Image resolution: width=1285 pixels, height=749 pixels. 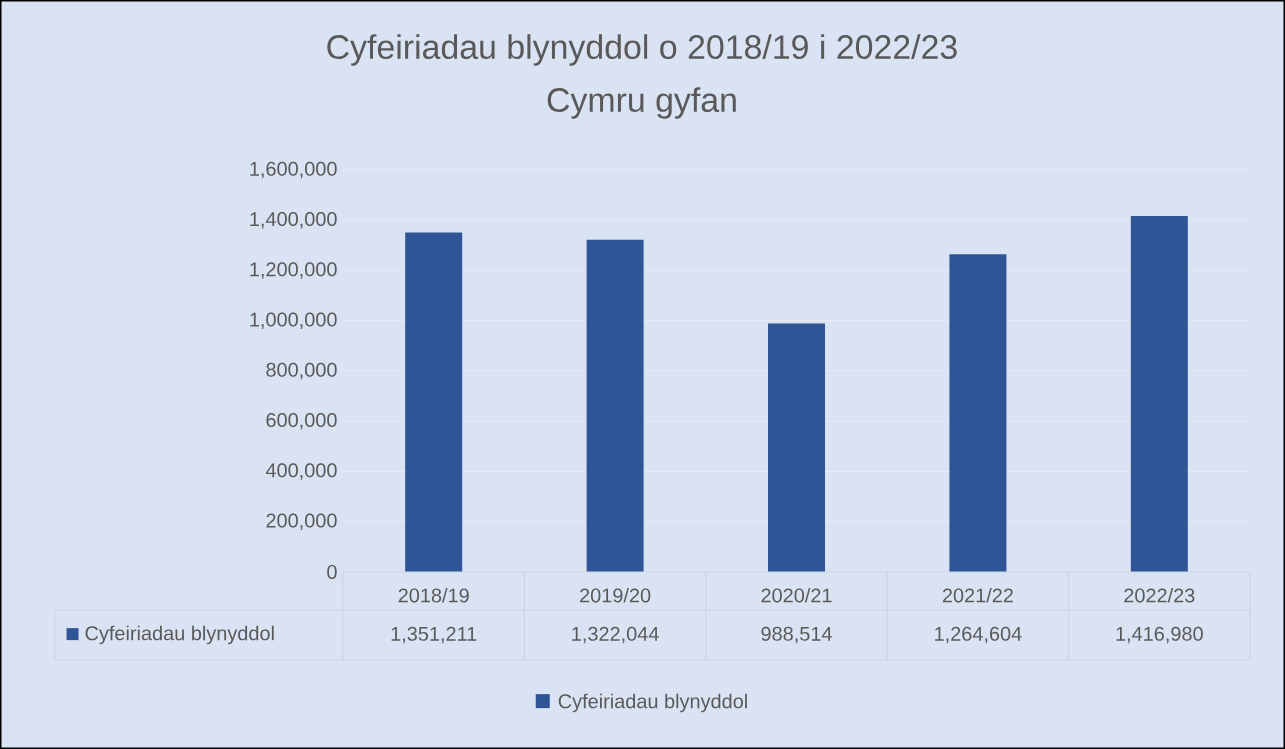 I want to click on data-label: 1,351,211, so click(x=434, y=635).